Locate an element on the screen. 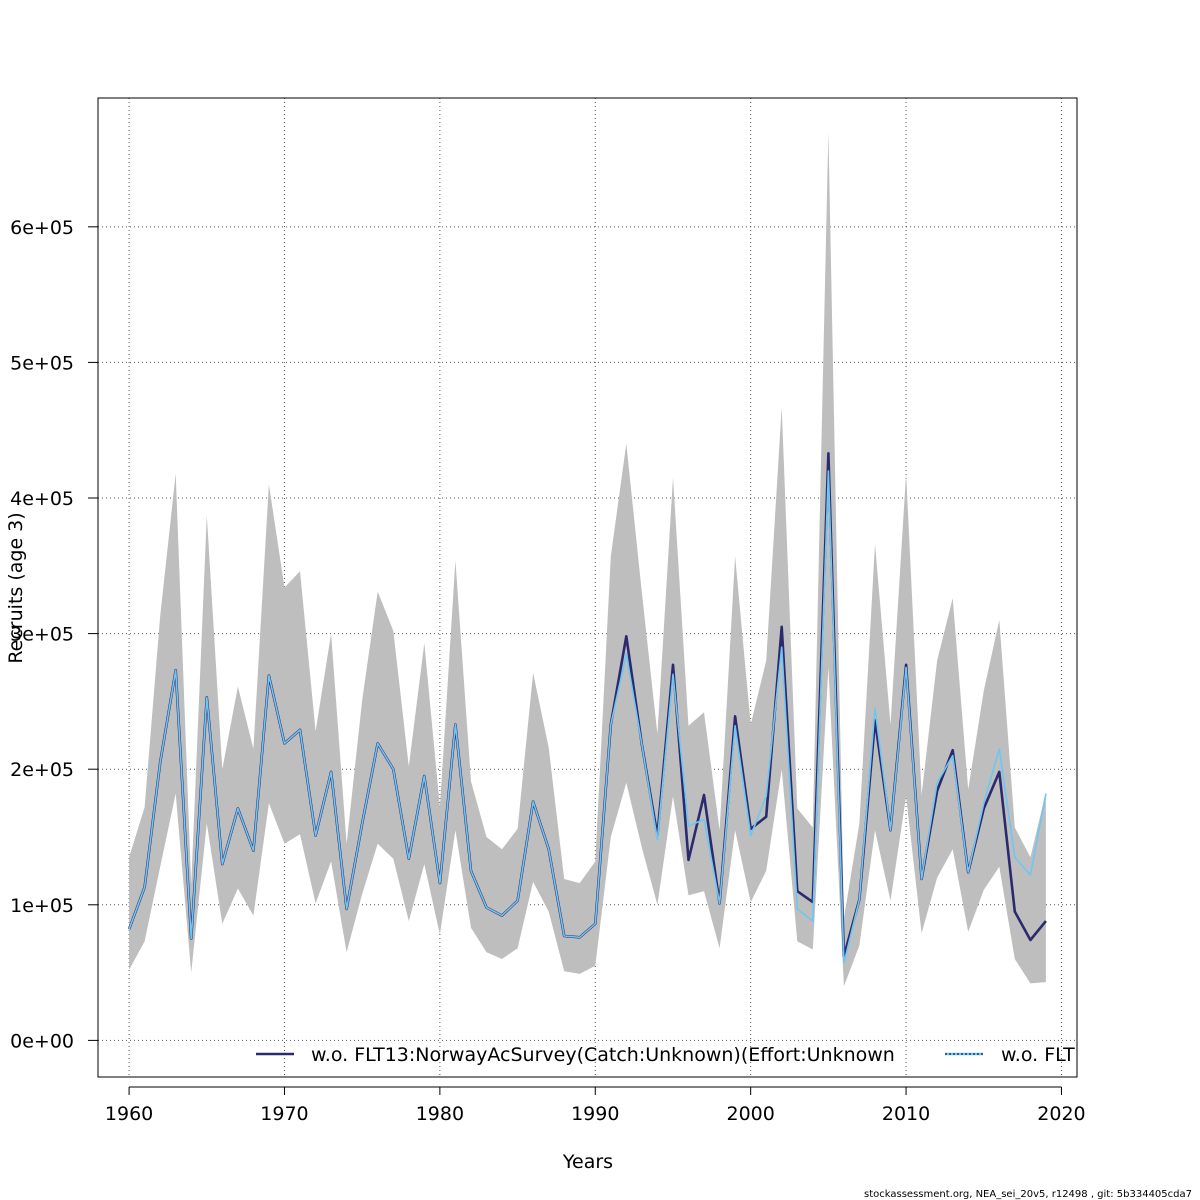  y-axis-title: Recruits (age 3) is located at coordinates (16, 587).